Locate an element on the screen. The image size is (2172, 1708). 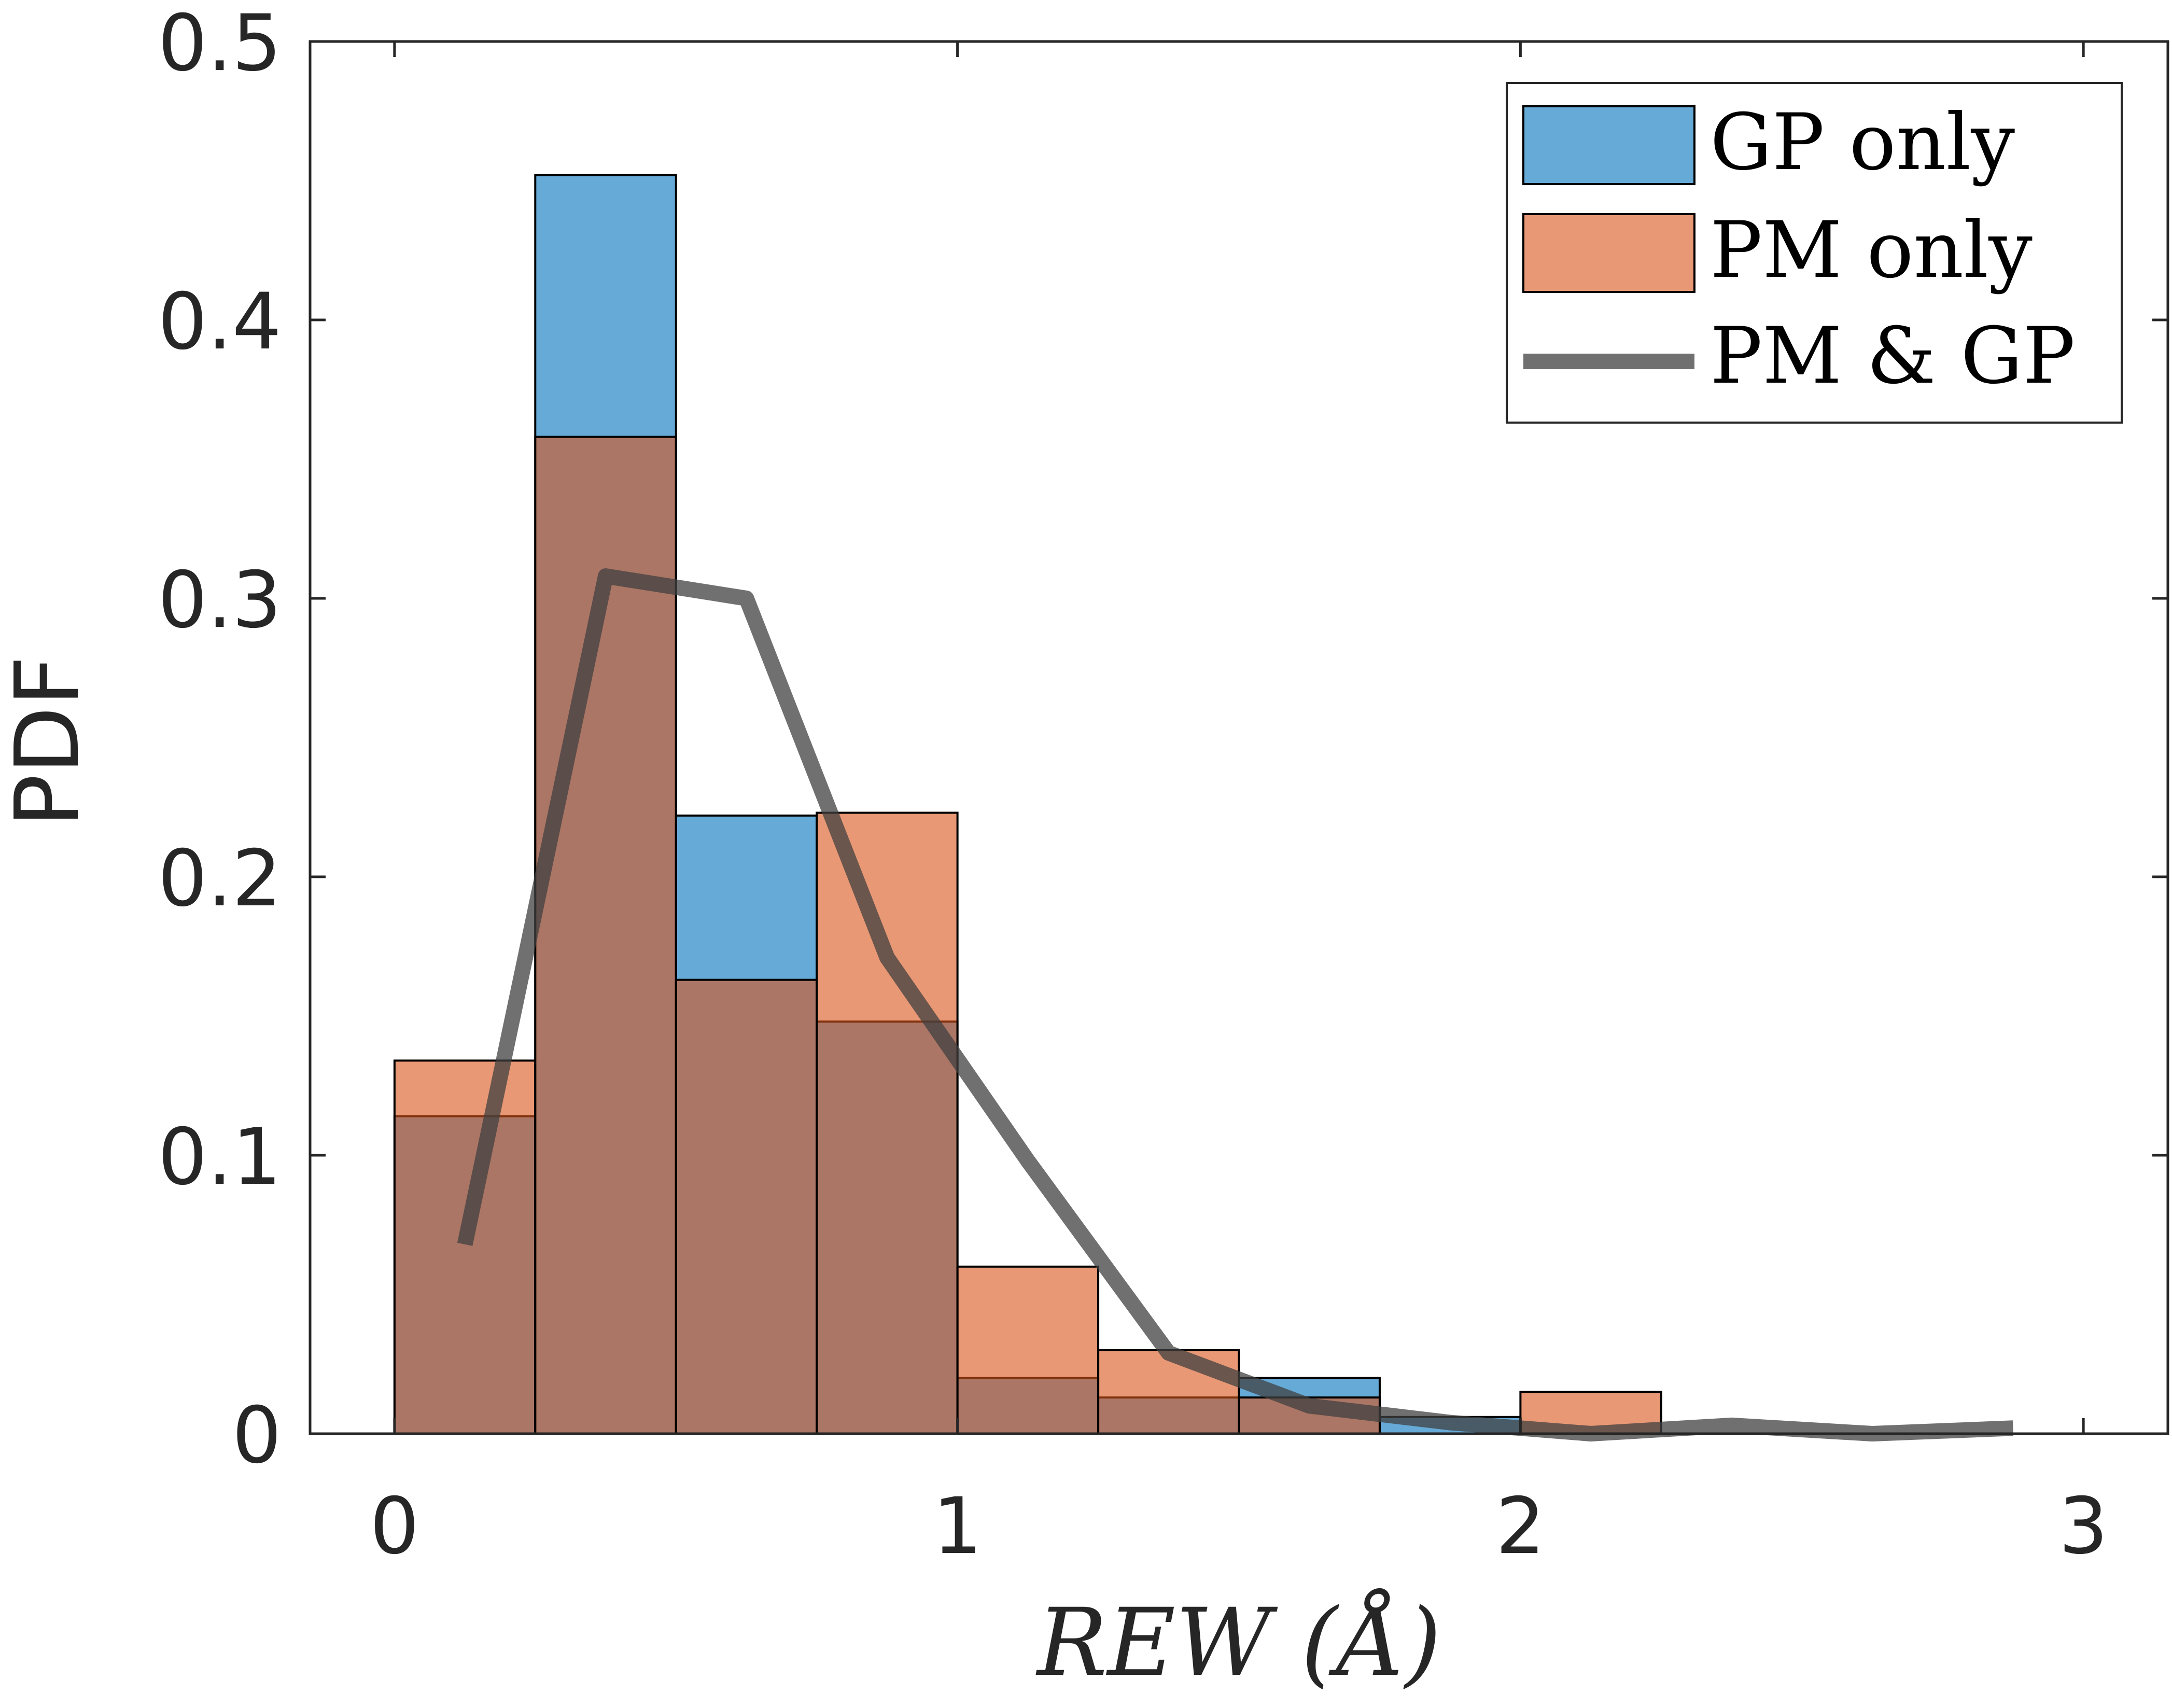
legend: GP only PM only PM & GP is located at coordinates (1815, 253).